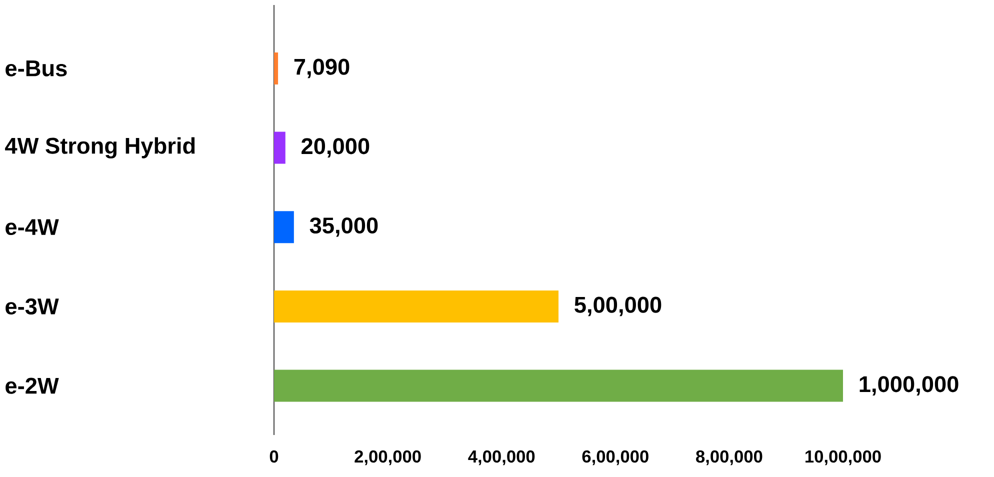 The image size is (994, 477). Describe the element at coordinates (274, 456) in the screenshot. I see `x-tick-label: 0` at that location.